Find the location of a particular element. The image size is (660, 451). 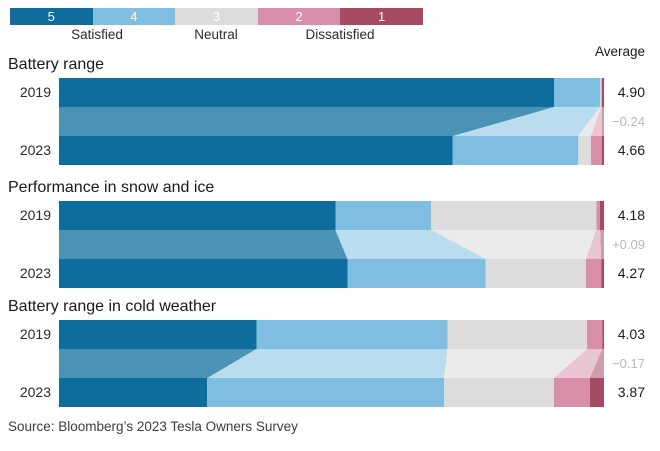

average-value-2023: 4.27 is located at coordinates (631, 273).